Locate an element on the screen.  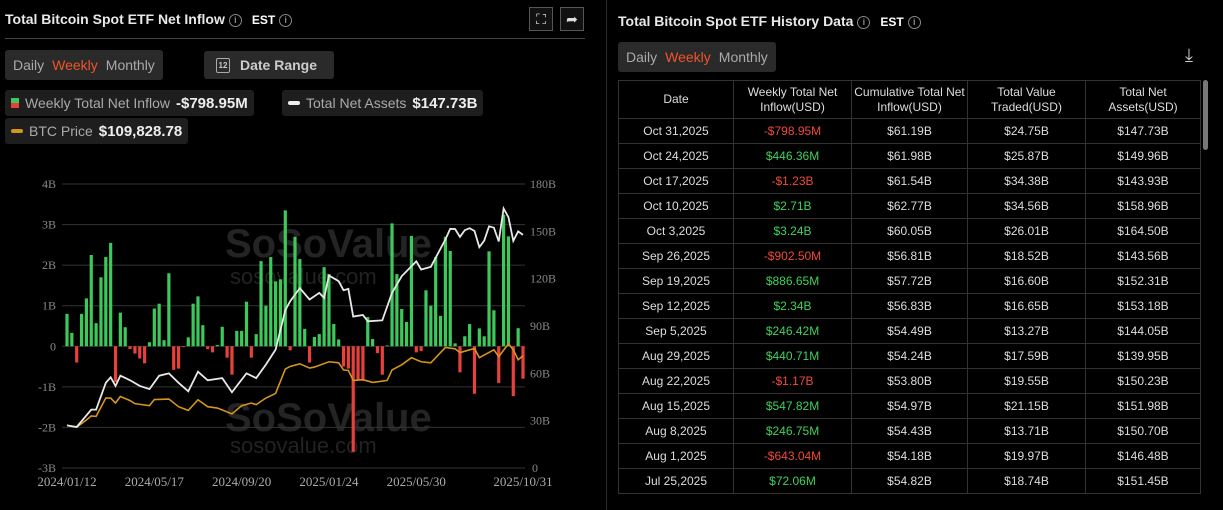
table-cell: $56.81B is located at coordinates (909, 256).